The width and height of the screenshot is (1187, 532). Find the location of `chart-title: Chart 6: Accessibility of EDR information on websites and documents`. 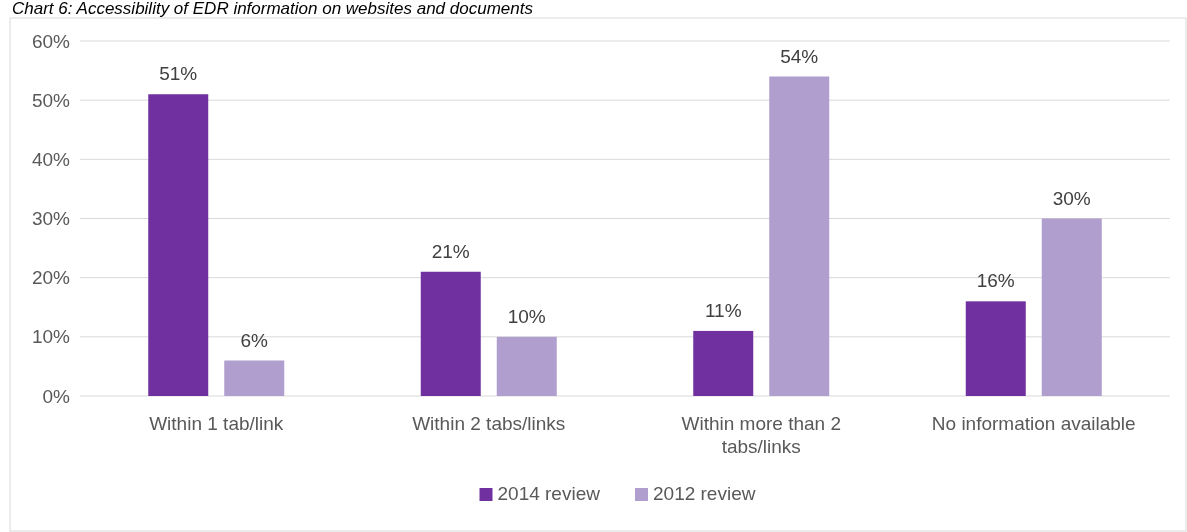

chart-title: Chart 6: Accessibility of EDR information on websites and documents is located at coordinates (273, 9).